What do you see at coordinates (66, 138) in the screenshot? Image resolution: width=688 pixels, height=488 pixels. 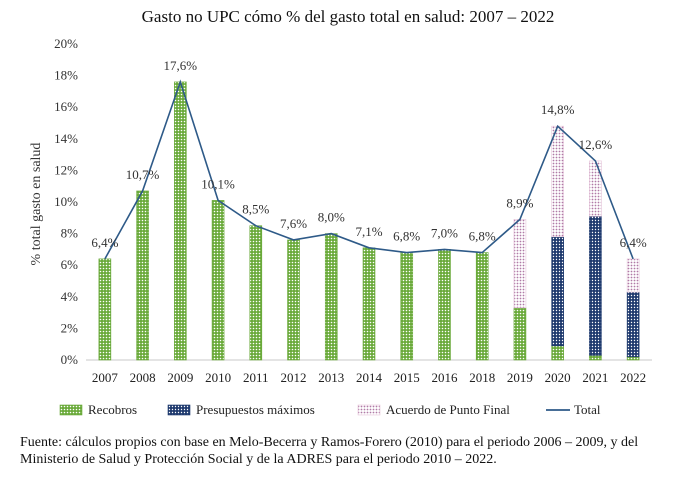 I see `y-tick-label: 14%` at bounding box center [66, 138].